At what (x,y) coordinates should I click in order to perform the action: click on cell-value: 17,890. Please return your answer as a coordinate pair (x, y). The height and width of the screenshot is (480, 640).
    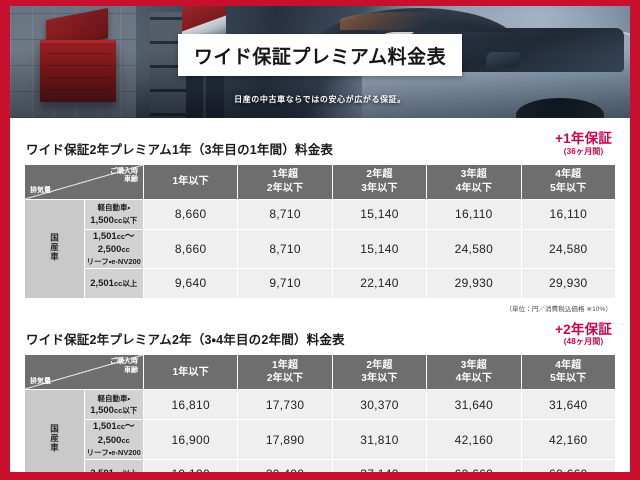
    Looking at the image, I should click on (285, 439).